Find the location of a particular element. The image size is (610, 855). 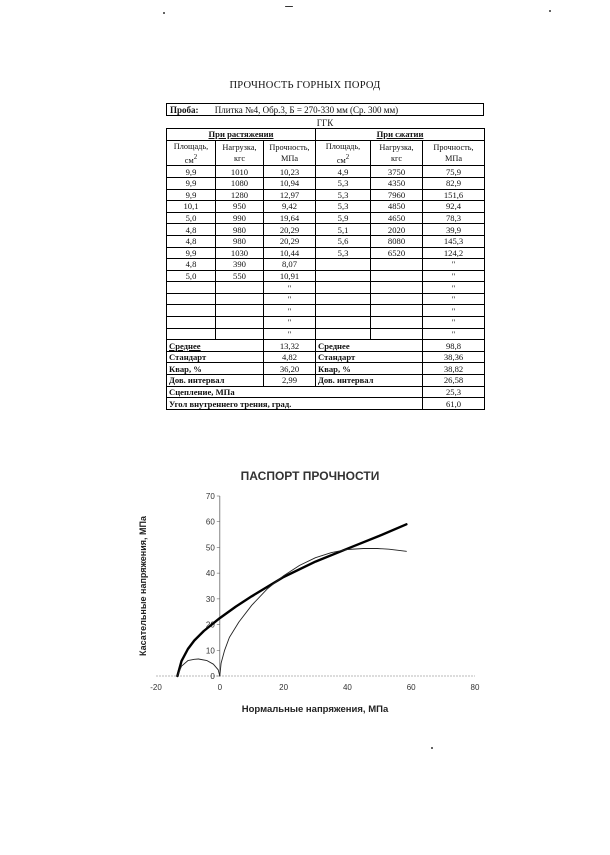

document-title: ПРОЧНОСТЬ ГОРНЫХ ПОРОД is located at coordinates (305, 85).